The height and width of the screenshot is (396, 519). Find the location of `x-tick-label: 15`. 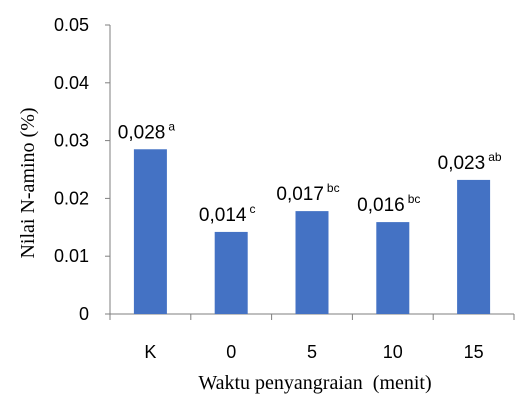

x-tick-label: 15 is located at coordinates (474, 352).